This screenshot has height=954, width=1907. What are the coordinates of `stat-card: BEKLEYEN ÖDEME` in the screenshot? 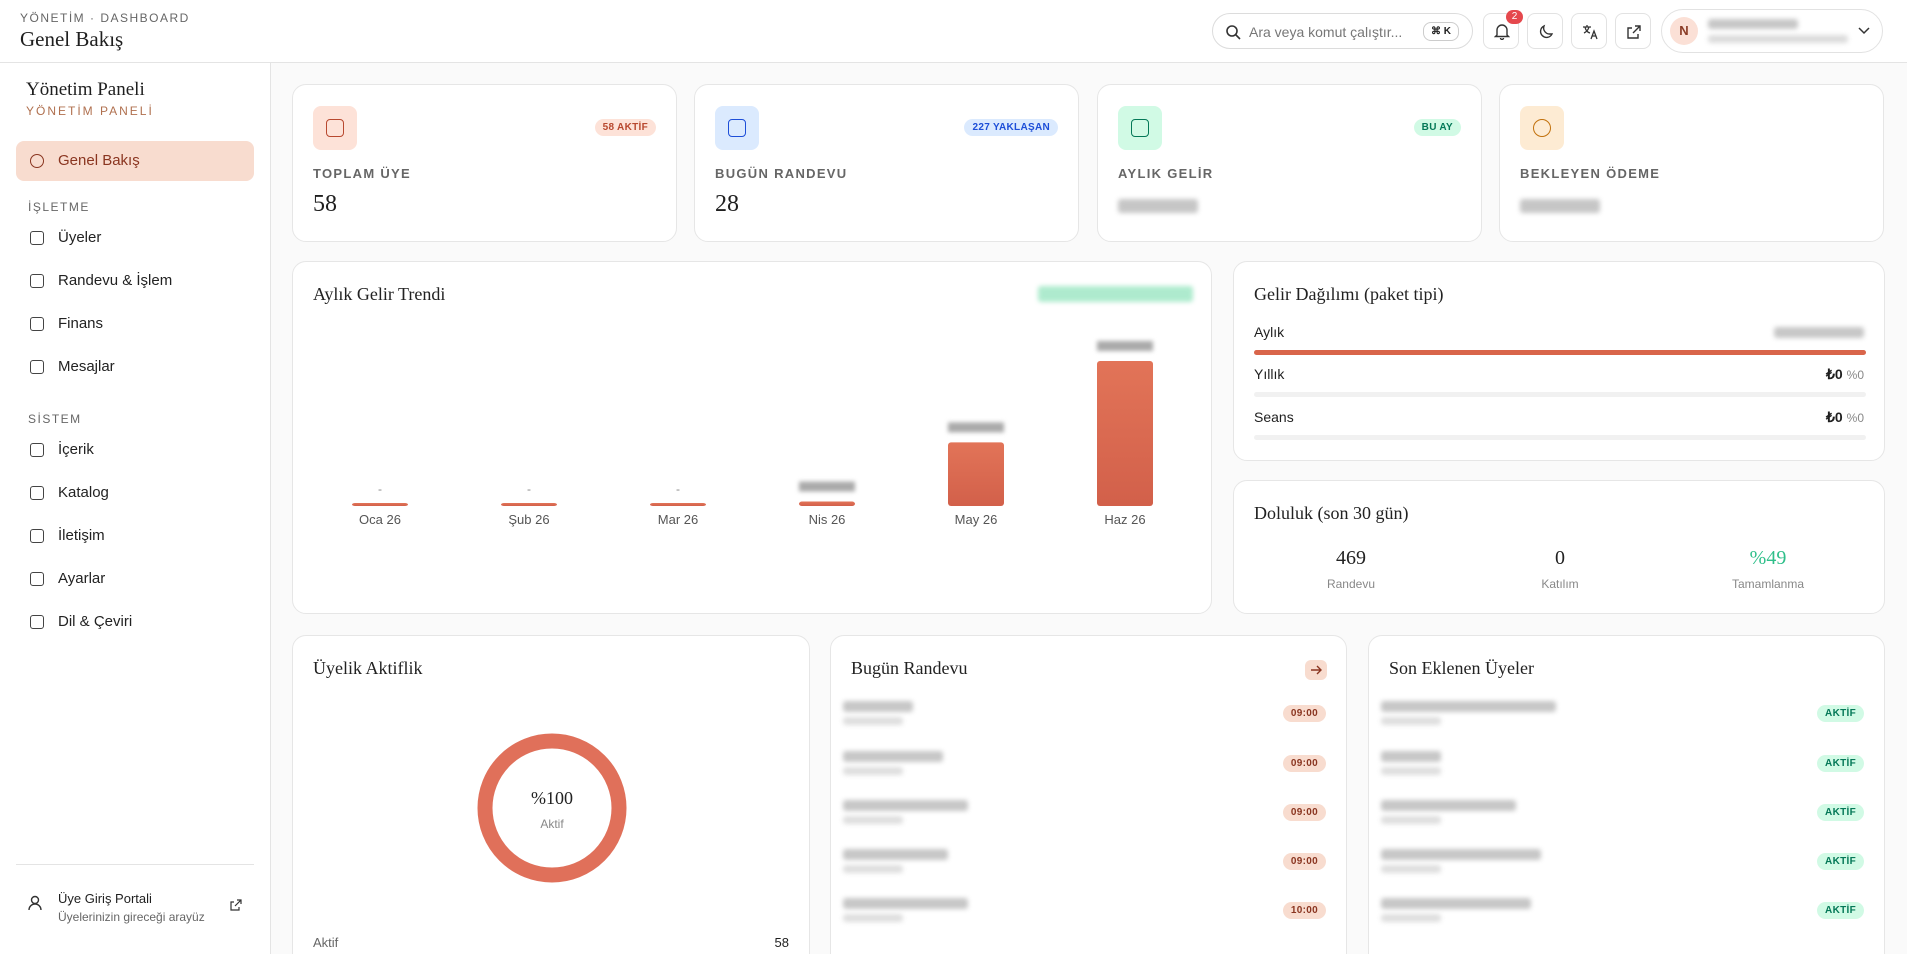 It's located at (1691, 163).